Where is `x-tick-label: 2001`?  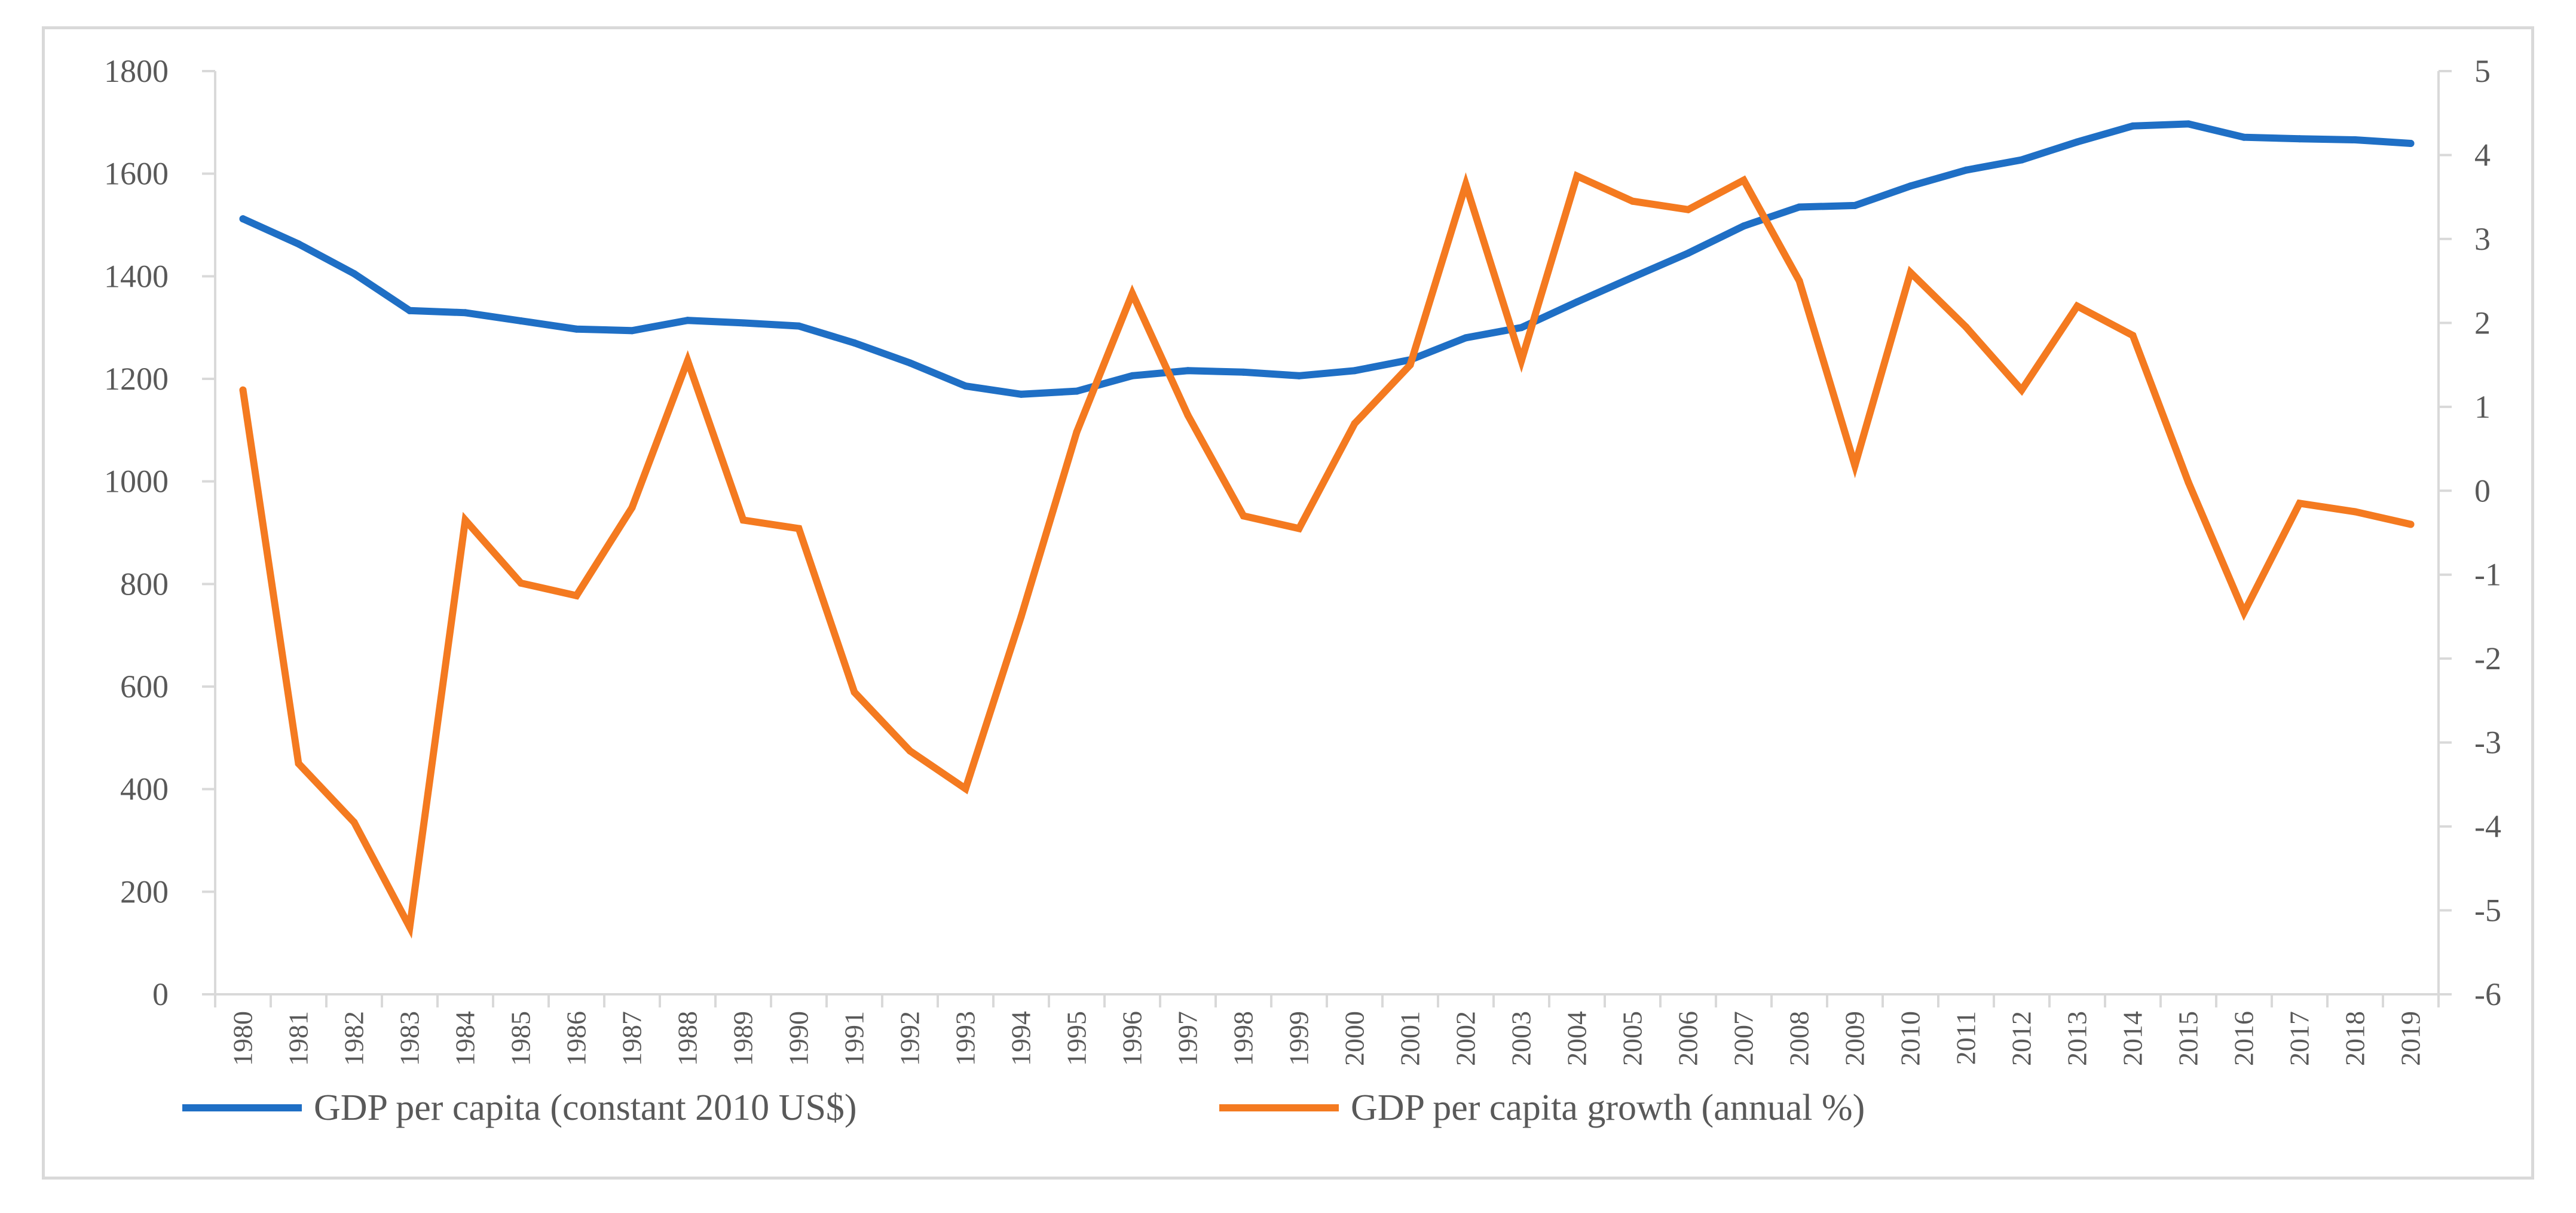 x-tick-label: 2001 is located at coordinates (1410, 1038).